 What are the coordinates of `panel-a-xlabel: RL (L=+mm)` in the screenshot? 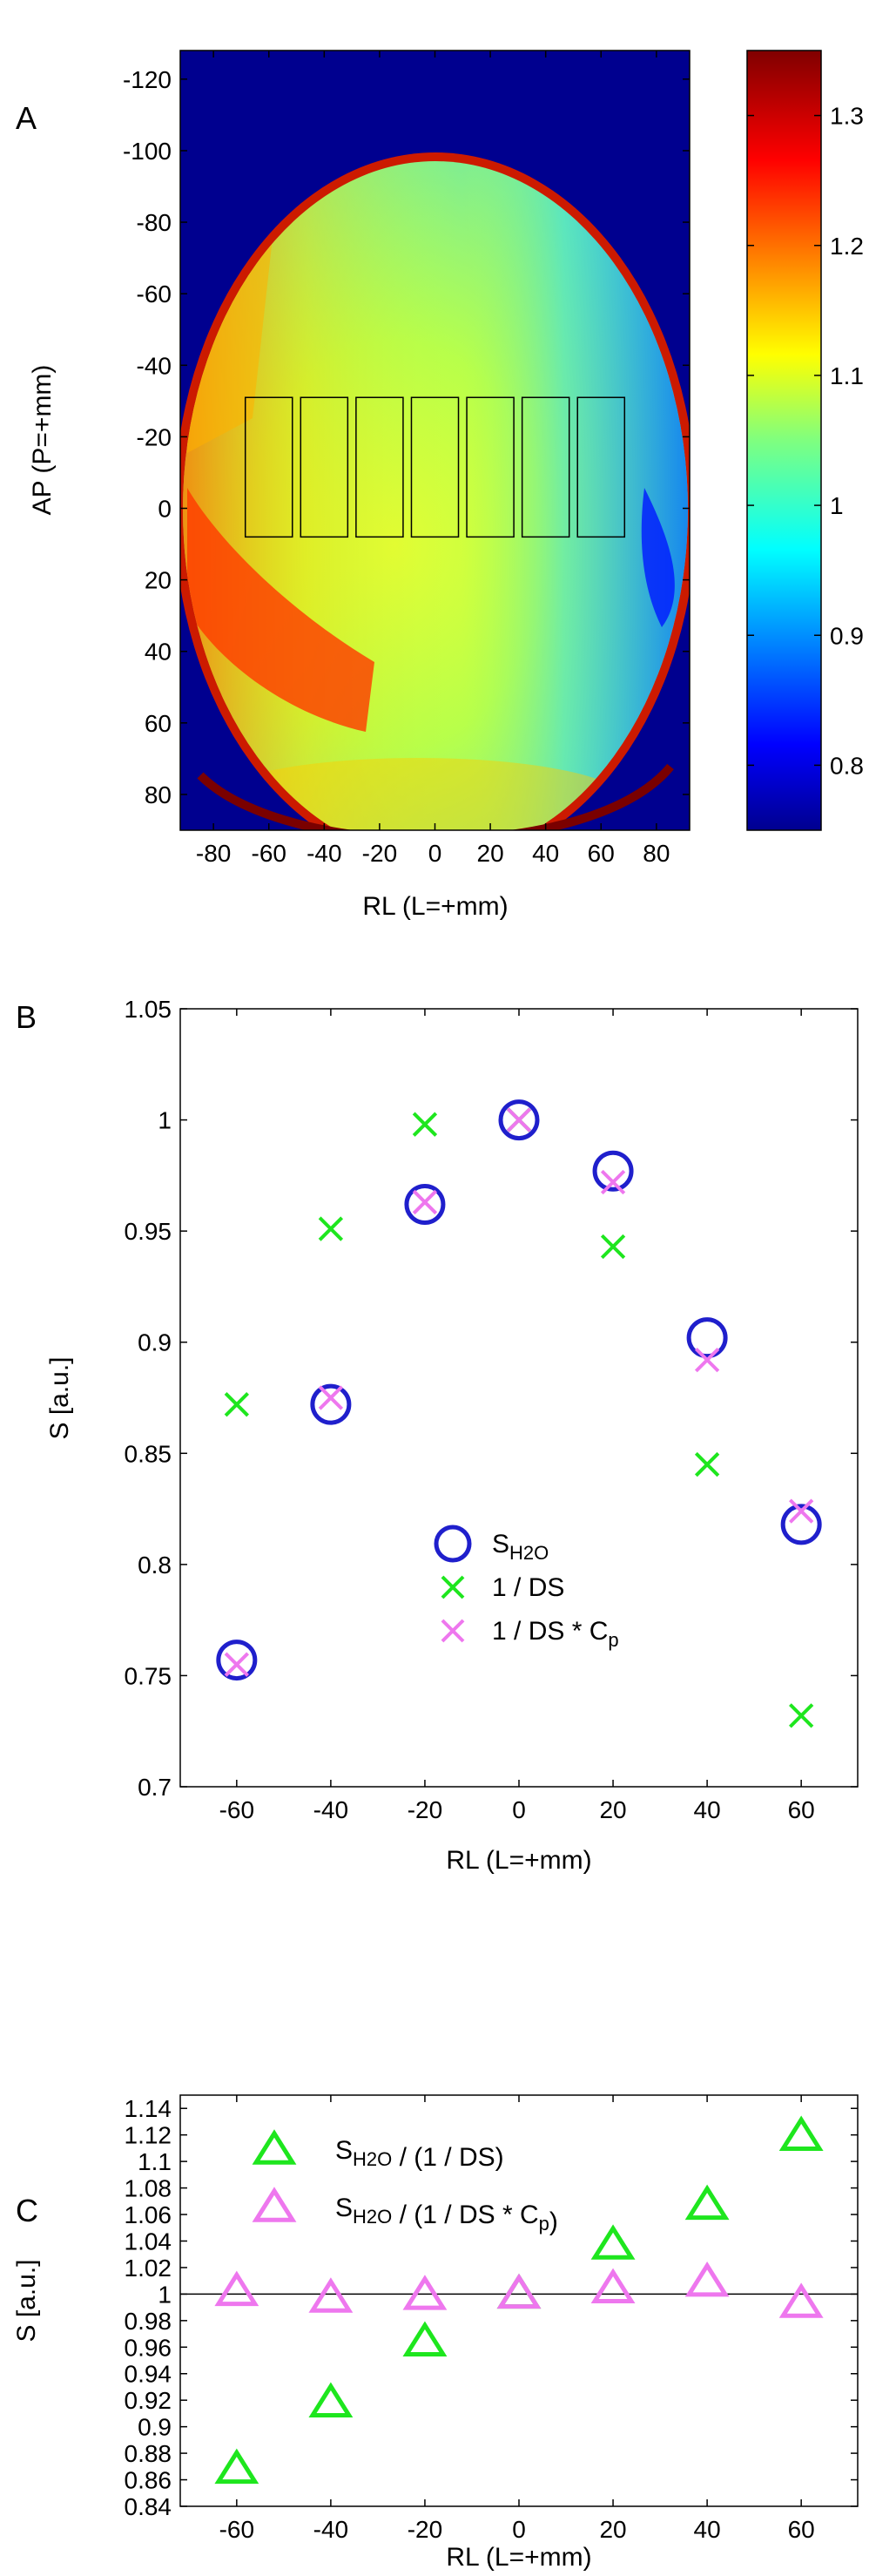 It's located at (435, 906).